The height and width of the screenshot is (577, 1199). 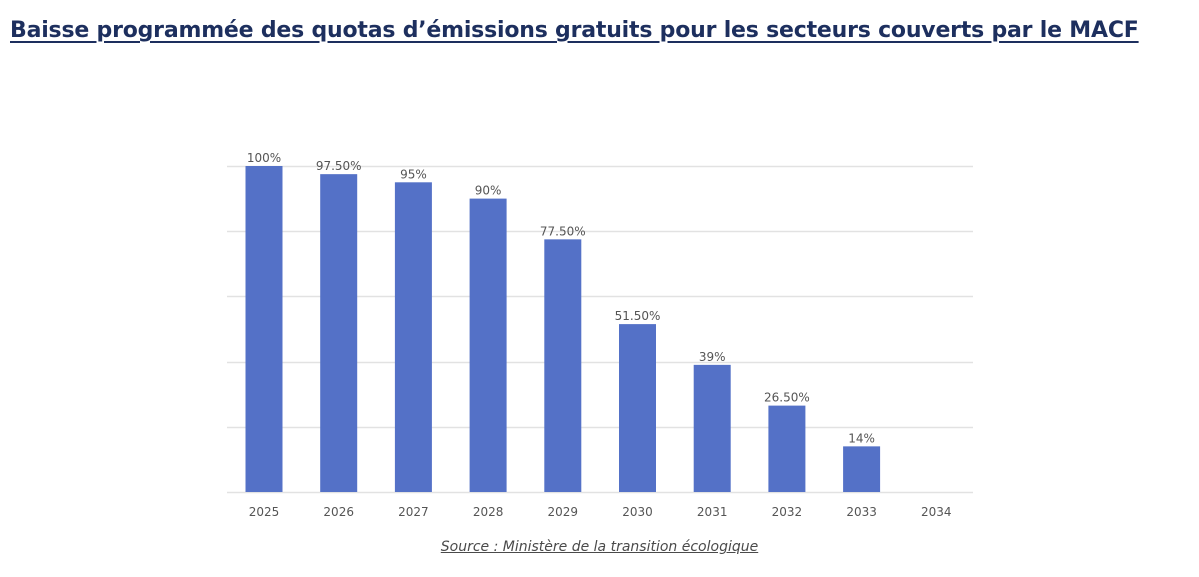 I want to click on data-label-2029: 77.50%, so click(x=563, y=231).